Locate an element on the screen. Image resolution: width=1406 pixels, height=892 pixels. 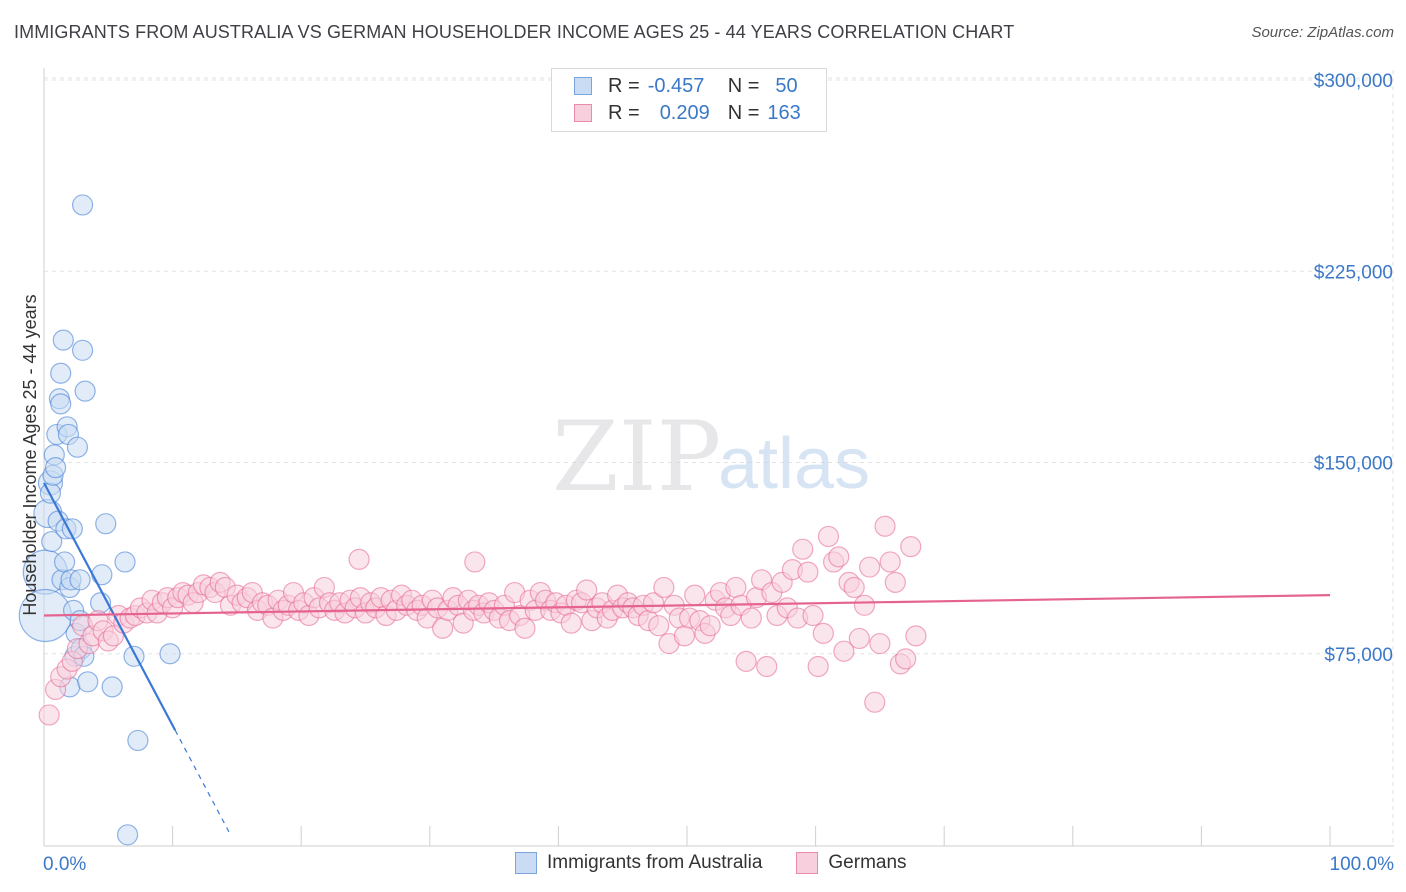
x-tick-right: 100.0% is located at coordinates (1362, 864).